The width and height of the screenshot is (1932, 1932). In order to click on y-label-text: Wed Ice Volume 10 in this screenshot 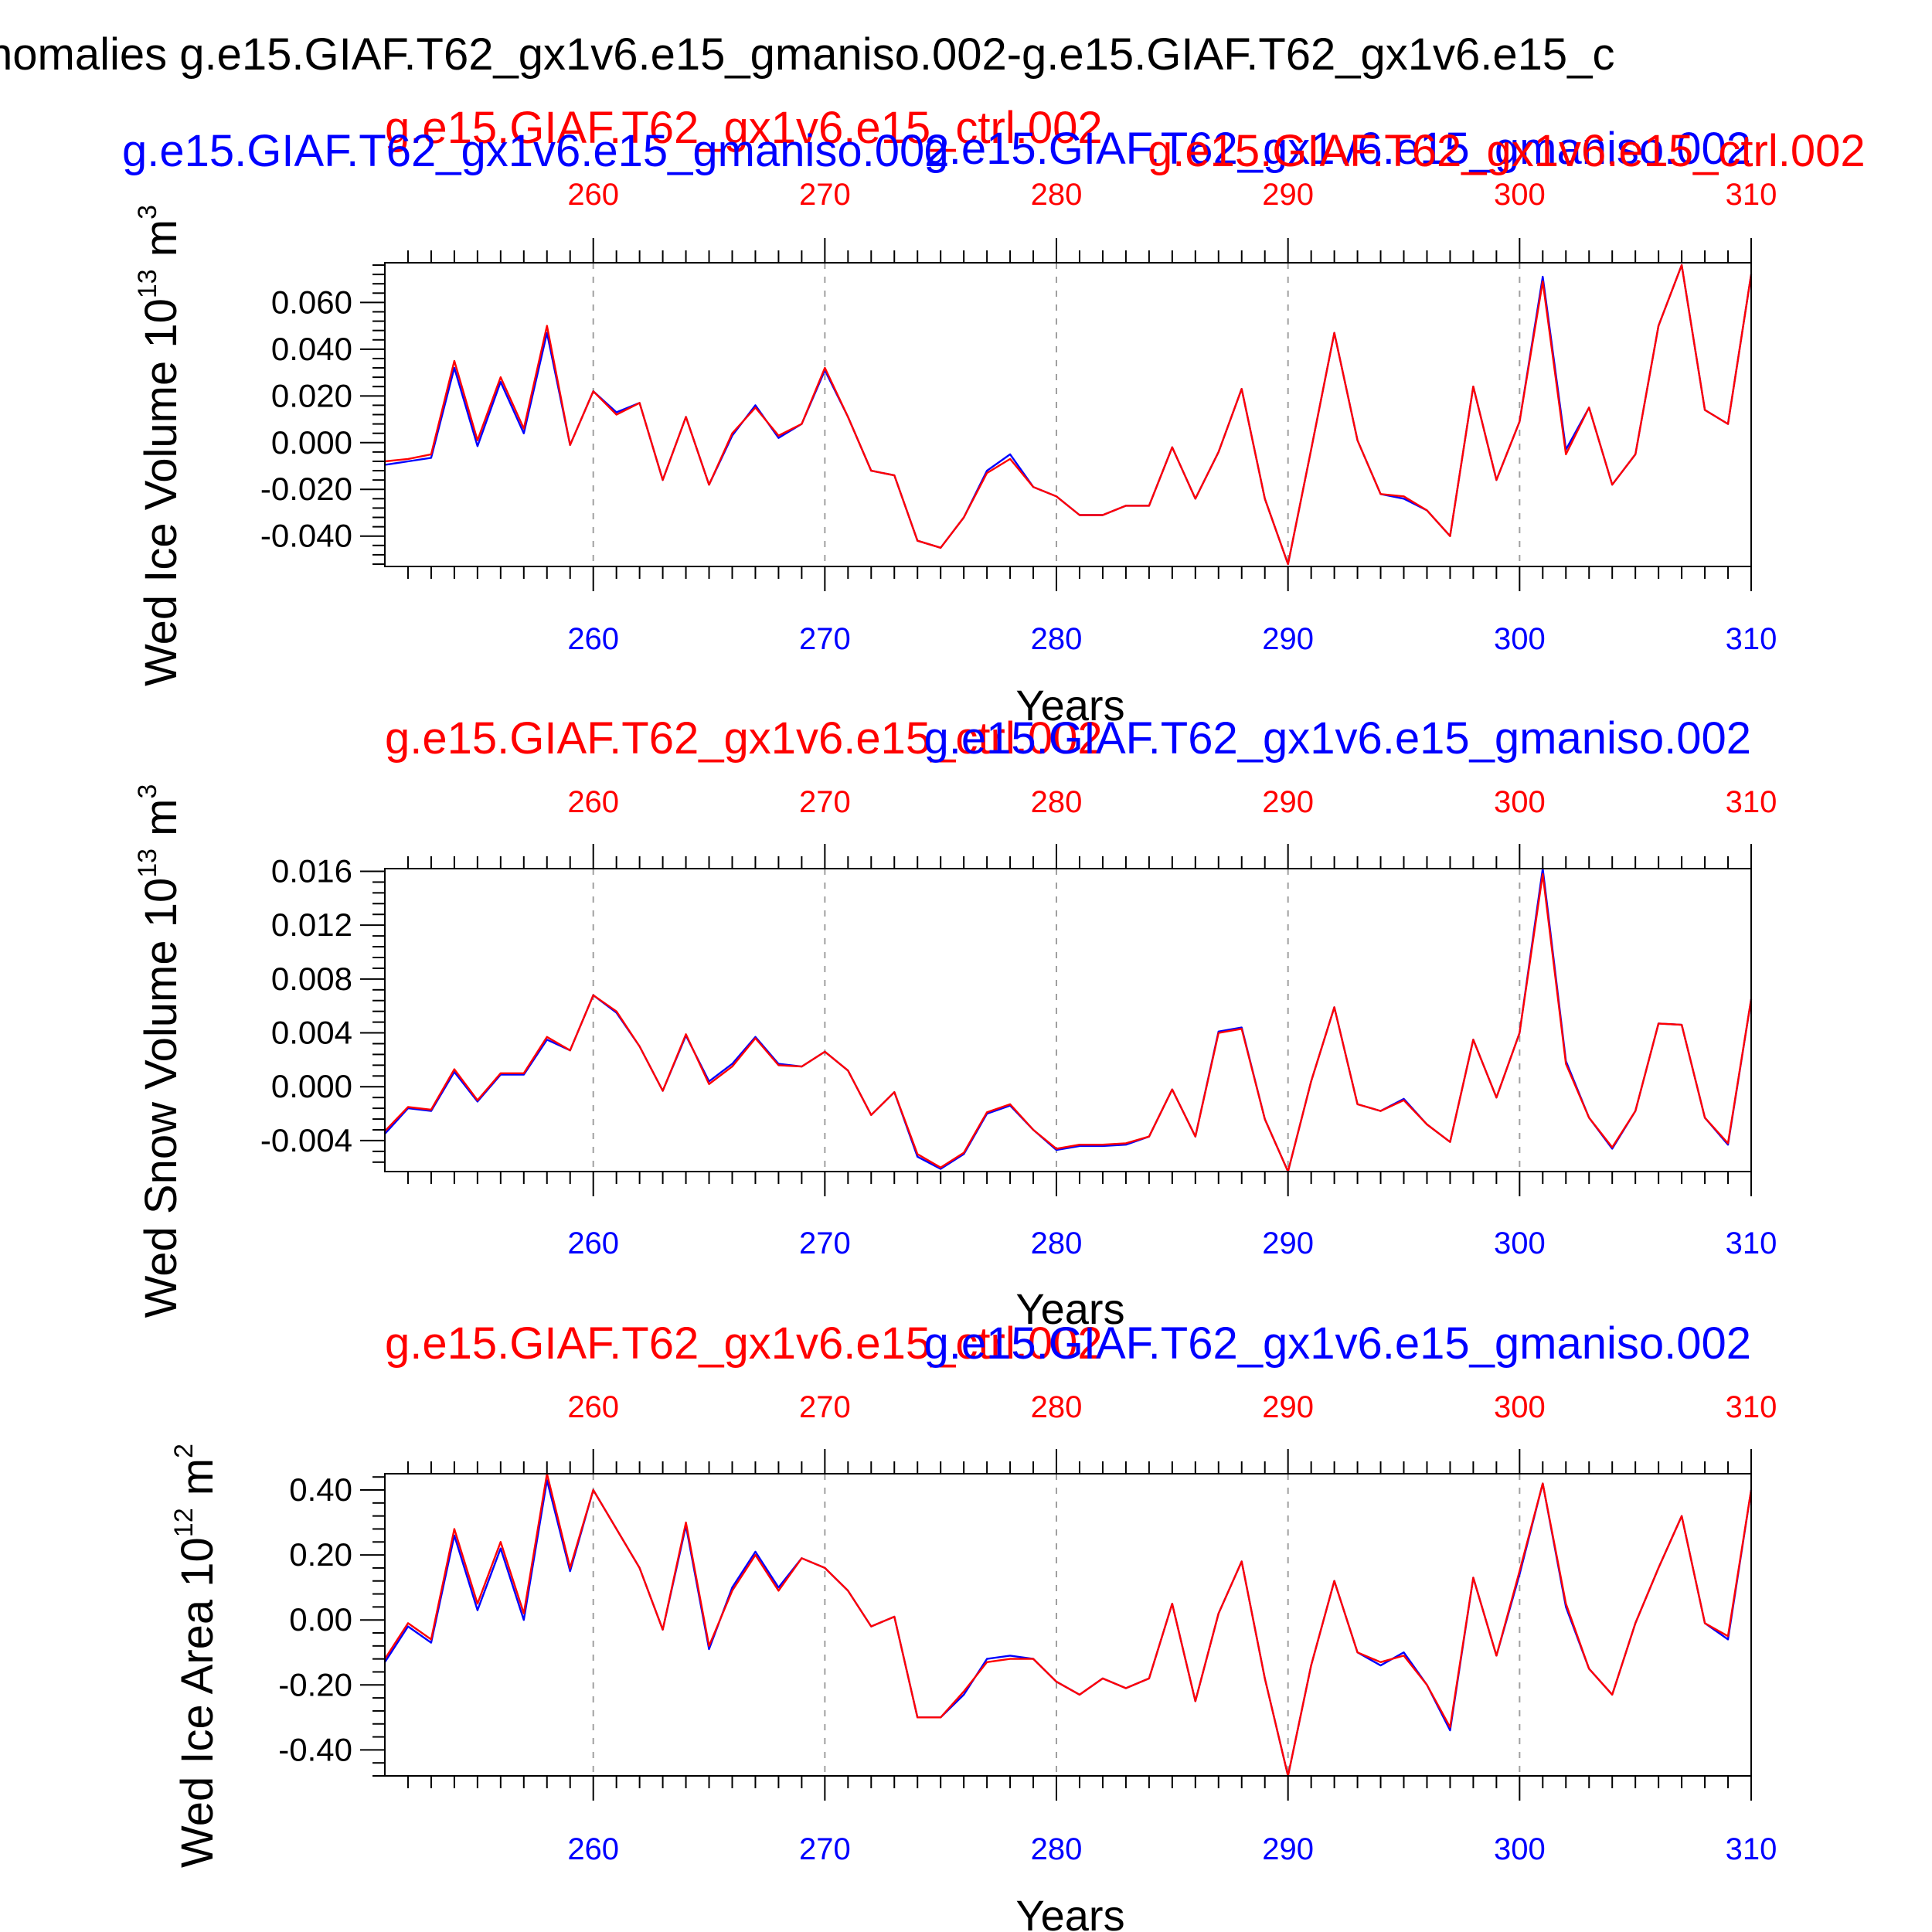, I will do `click(161, 492)`.